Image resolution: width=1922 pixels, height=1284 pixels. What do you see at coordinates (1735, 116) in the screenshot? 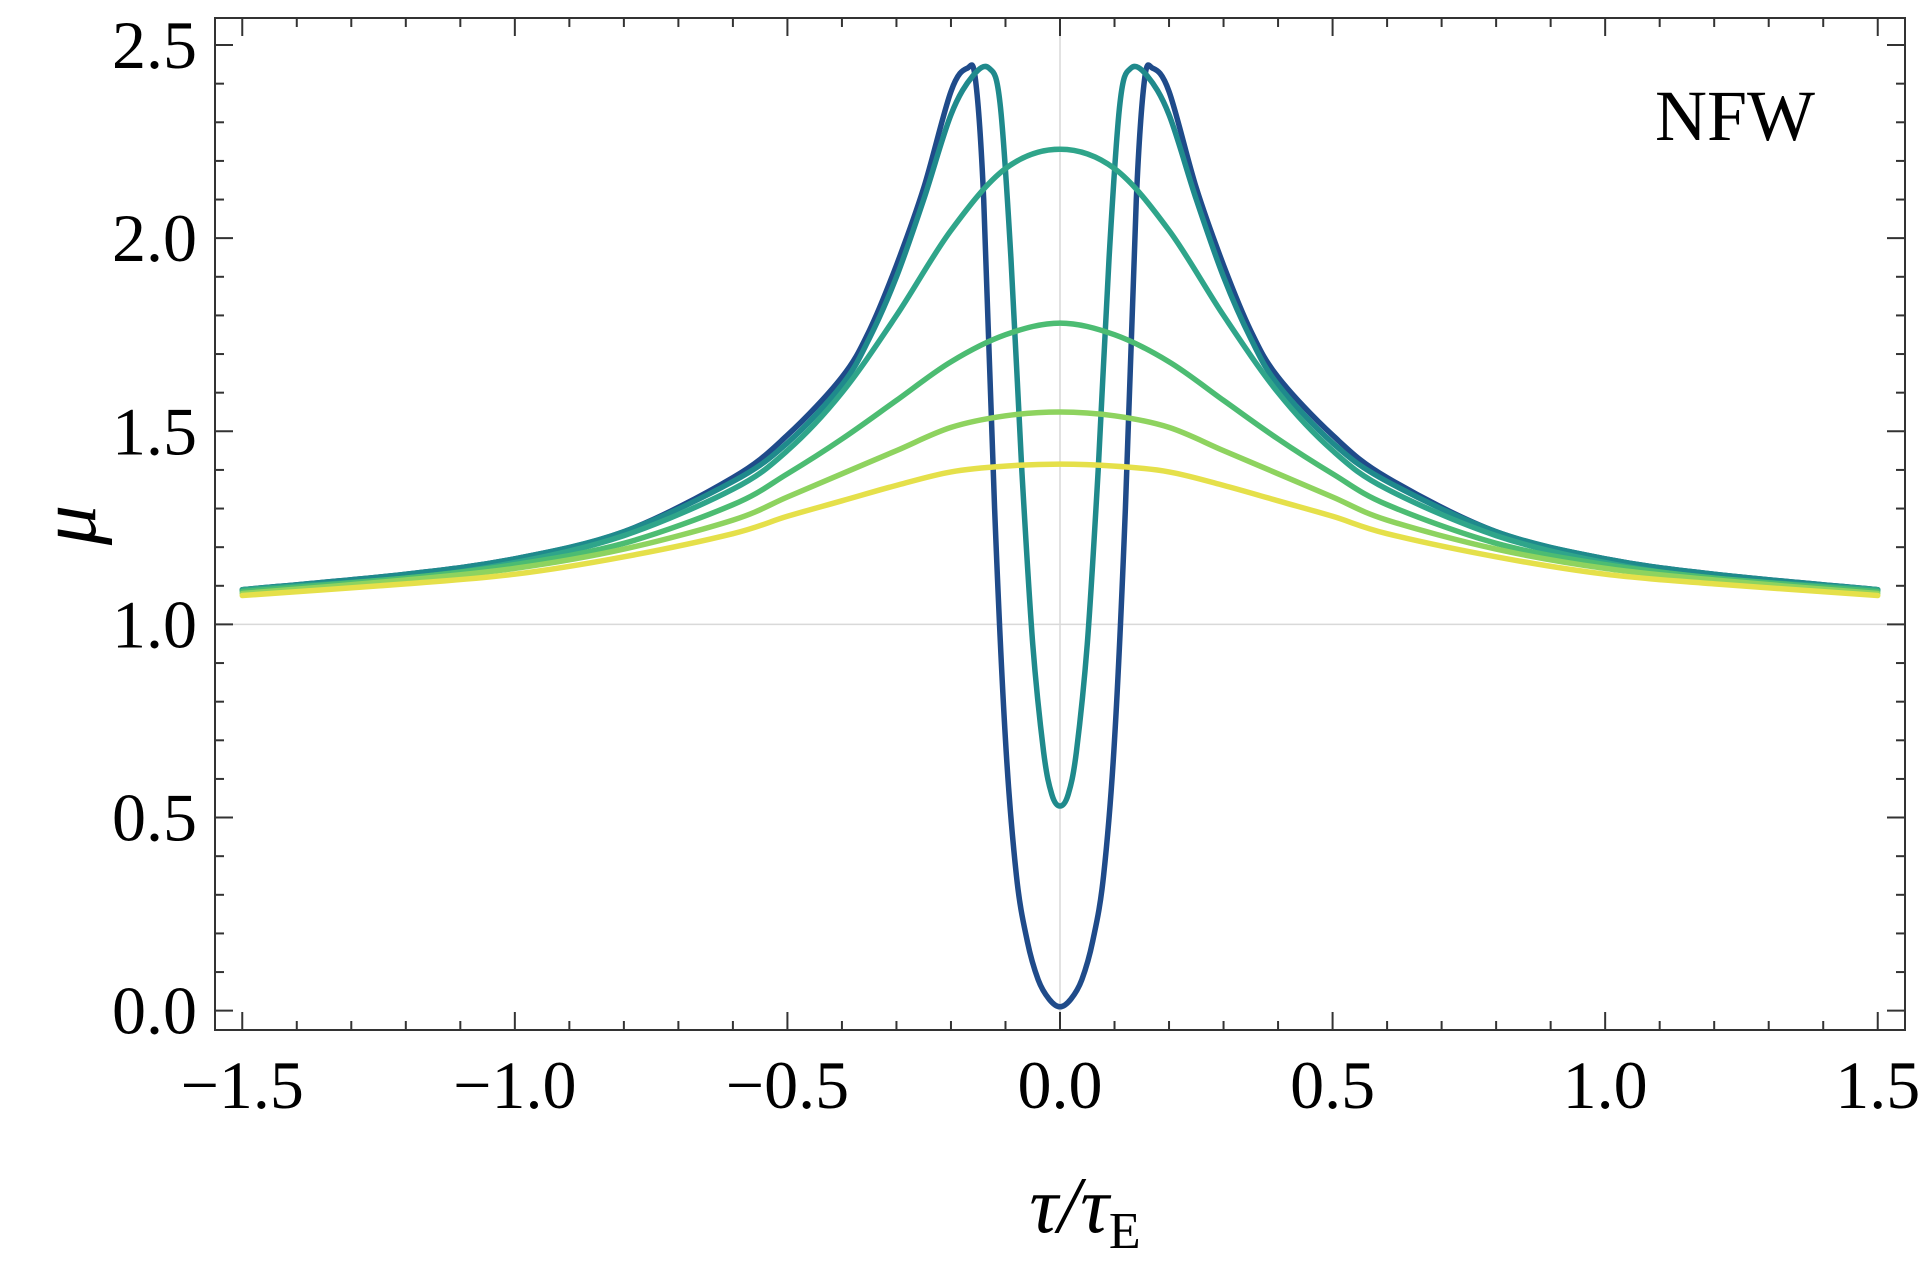
I see `model-annotation: NFW` at bounding box center [1735, 116].